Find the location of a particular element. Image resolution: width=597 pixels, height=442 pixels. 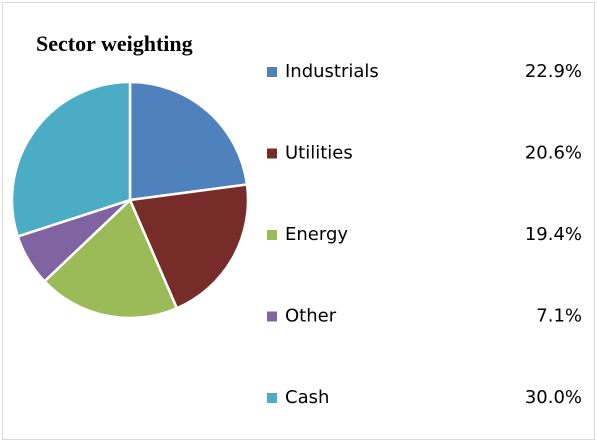

value-label: 7.1% is located at coordinates (559, 316).